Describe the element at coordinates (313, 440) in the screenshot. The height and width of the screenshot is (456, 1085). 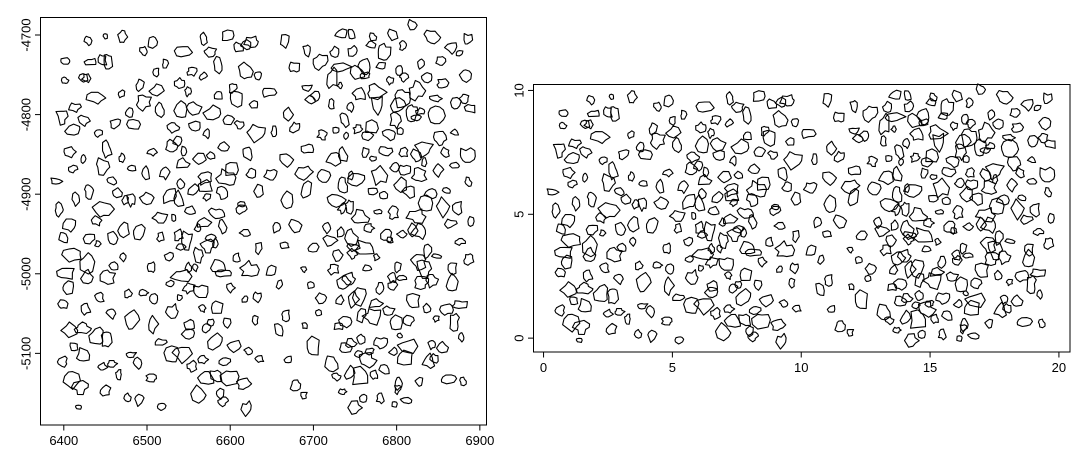
I see `x-tick-label: 6700` at that location.